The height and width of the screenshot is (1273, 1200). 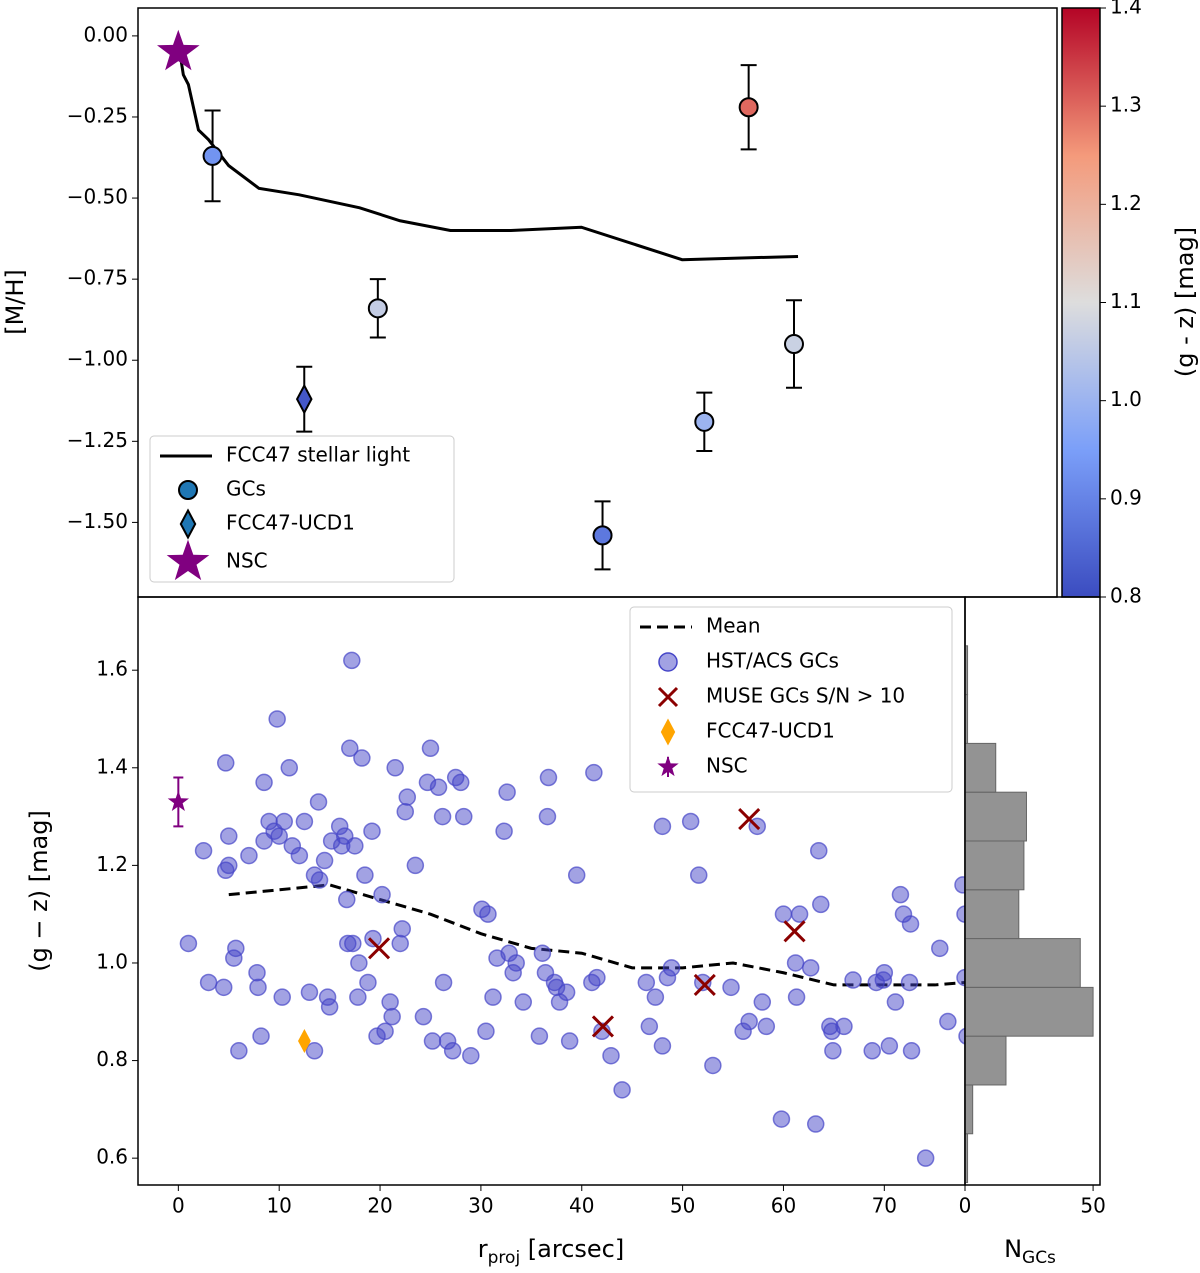 I want to click on legend-label: Mean, so click(x=733, y=626).